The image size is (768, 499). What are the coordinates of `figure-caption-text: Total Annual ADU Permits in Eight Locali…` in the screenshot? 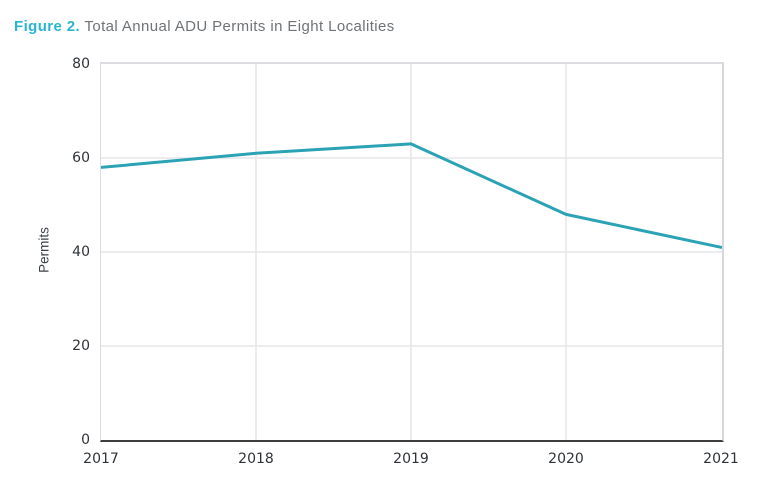 It's located at (237, 26).